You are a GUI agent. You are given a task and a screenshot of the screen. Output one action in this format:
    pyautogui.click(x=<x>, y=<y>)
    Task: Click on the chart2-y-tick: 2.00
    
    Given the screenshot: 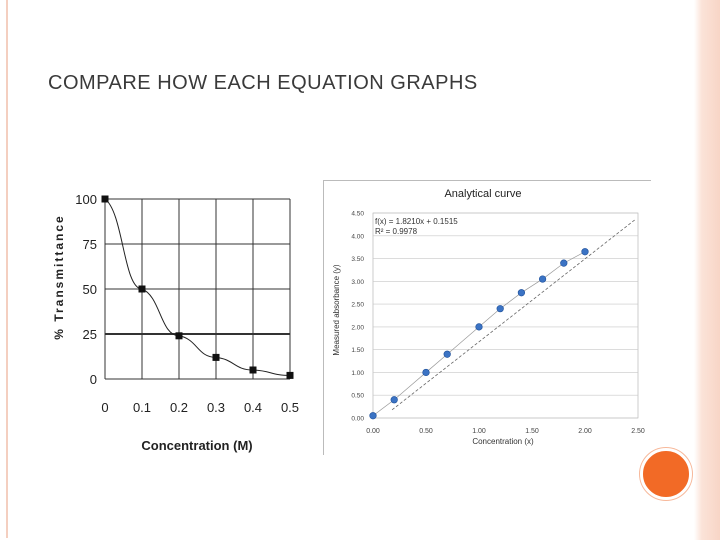 What is the action you would take?
    pyautogui.click(x=357, y=327)
    